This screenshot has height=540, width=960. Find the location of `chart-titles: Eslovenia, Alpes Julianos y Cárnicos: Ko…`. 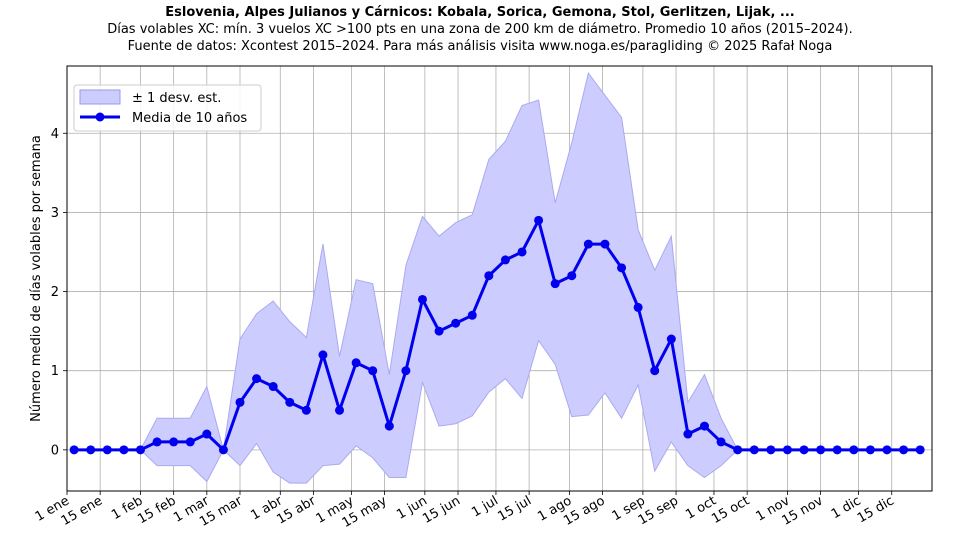

chart-titles: Eslovenia, Alpes Julianos y Cárnicos: Ko… is located at coordinates (480, 29).